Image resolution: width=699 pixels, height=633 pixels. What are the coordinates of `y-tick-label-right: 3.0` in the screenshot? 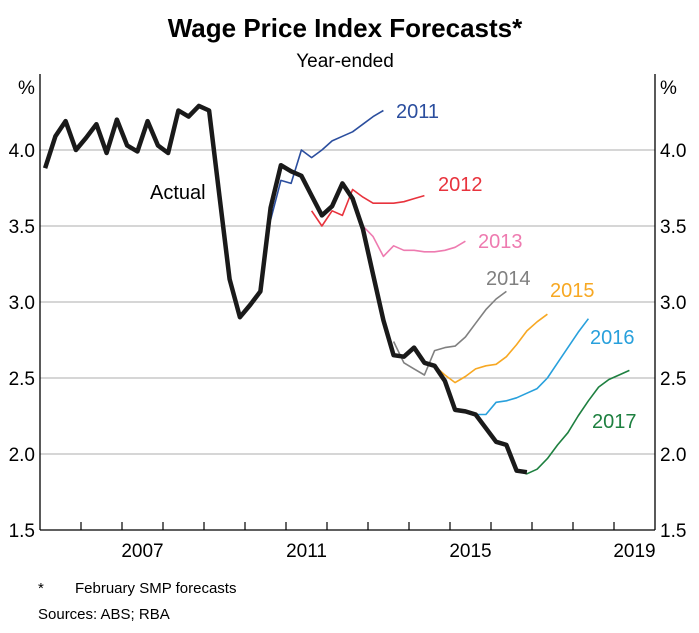 It's located at (673, 303).